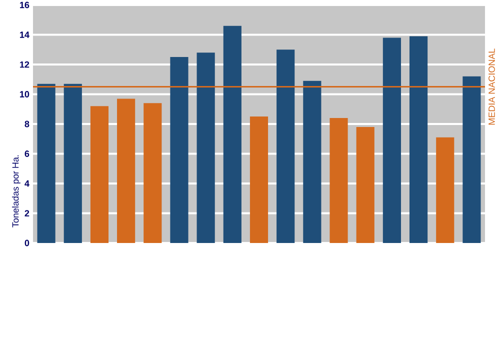 The height and width of the screenshot is (340, 503). Describe the element at coordinates (491, 86) in the screenshot. I see `ref-line-label: MEDIA NACIONAL` at that location.